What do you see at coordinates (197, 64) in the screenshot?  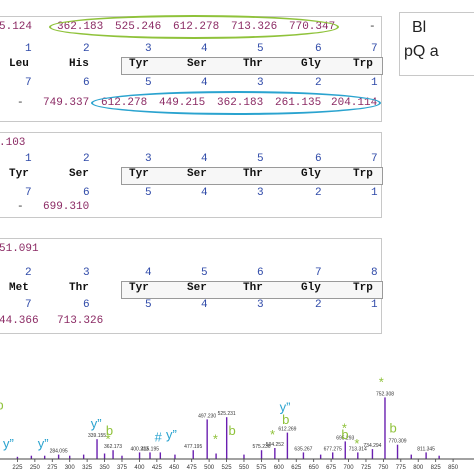 I see `residue: Ser` at bounding box center [197, 64].